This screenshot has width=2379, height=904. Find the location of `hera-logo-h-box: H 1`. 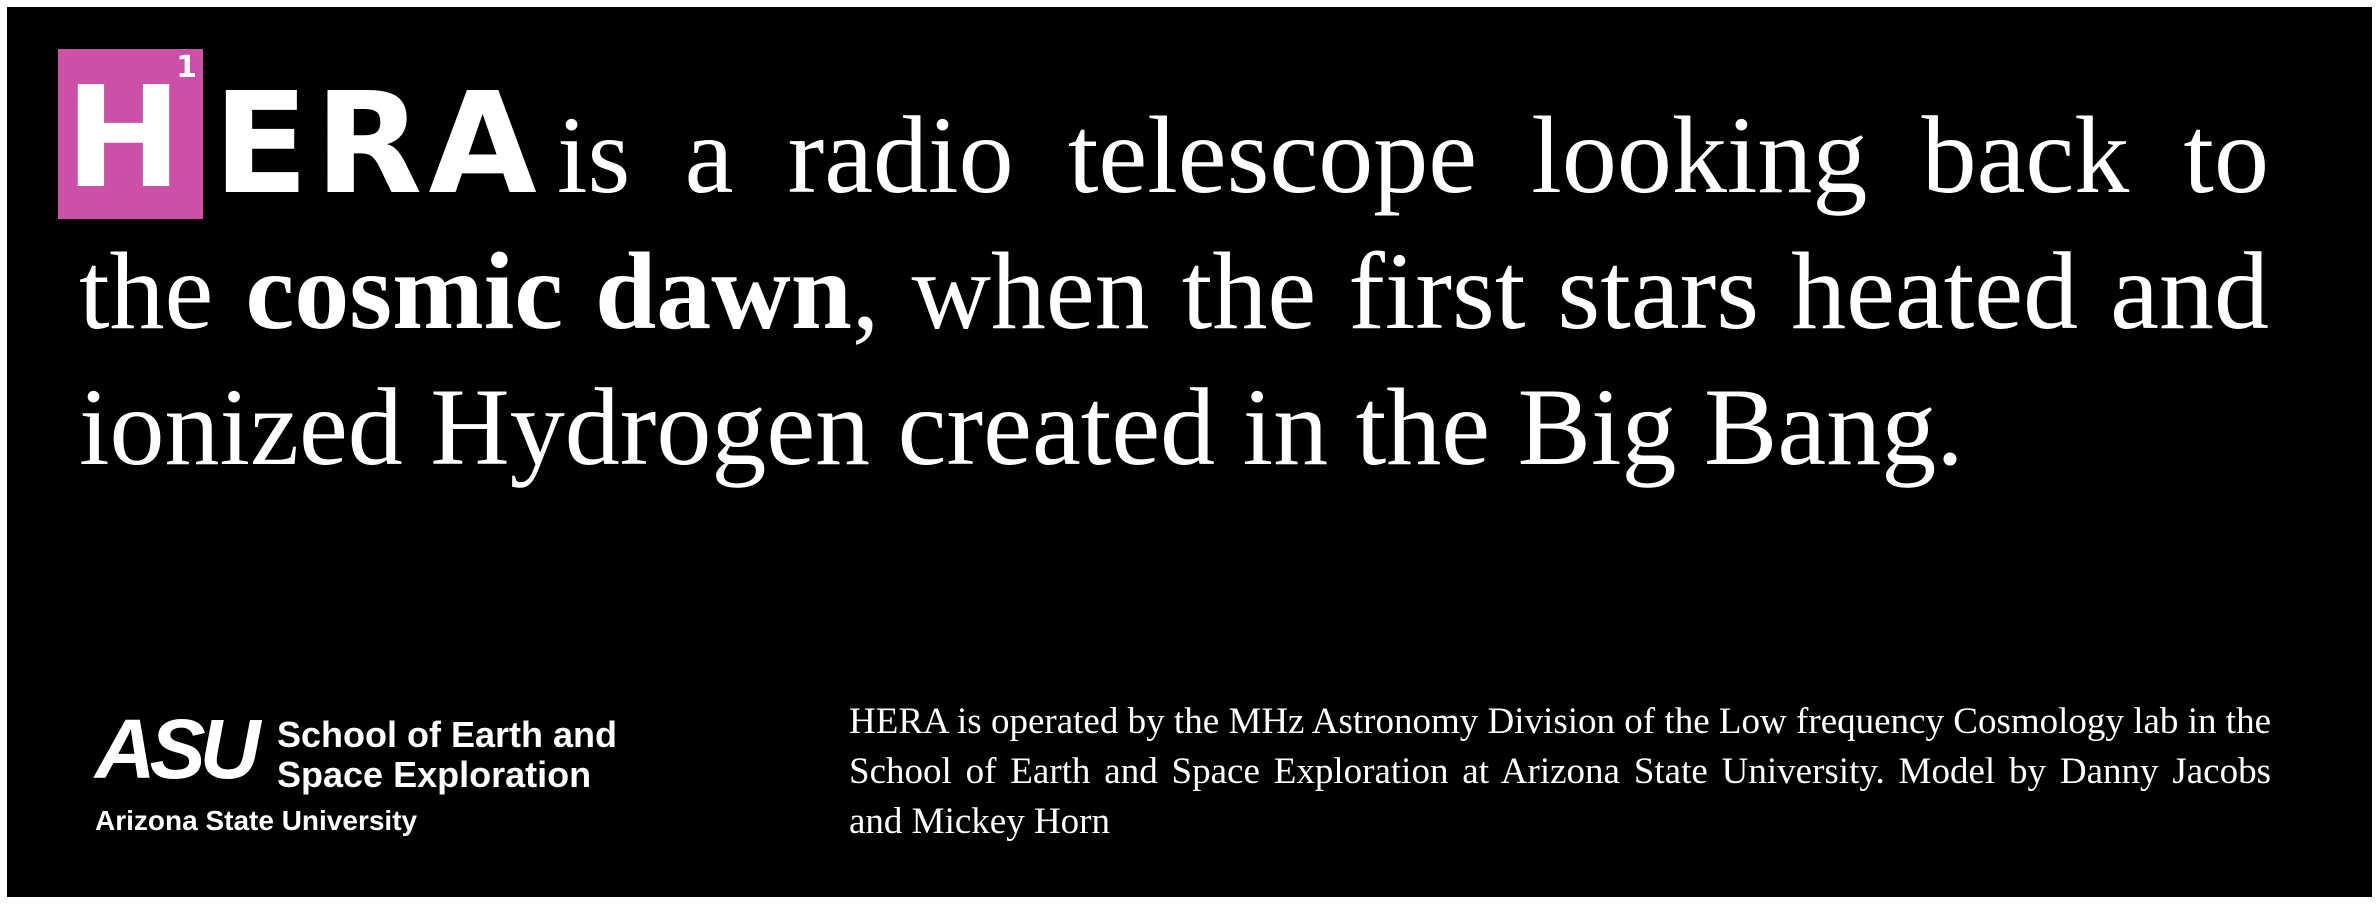

hera-logo-h-box: H 1 is located at coordinates (130, 134).